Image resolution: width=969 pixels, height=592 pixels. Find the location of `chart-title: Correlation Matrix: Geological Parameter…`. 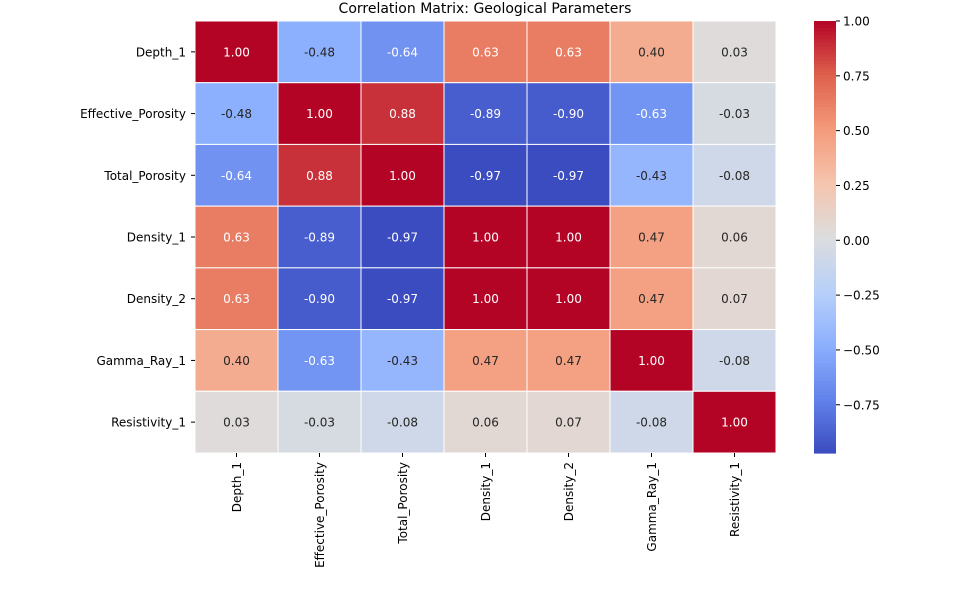

chart-title: Correlation Matrix: Geological Parameter… is located at coordinates (485, 9).